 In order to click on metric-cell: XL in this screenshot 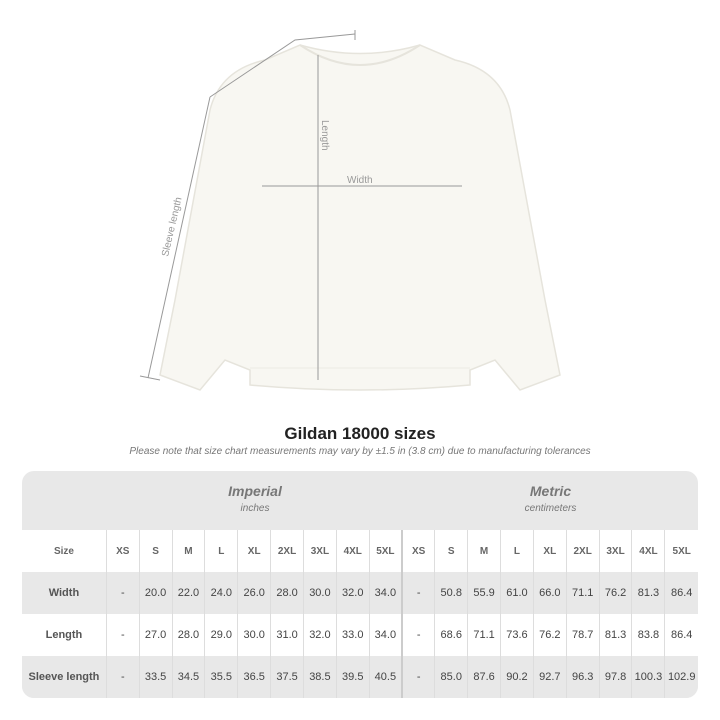, I will do `click(549, 551)`.